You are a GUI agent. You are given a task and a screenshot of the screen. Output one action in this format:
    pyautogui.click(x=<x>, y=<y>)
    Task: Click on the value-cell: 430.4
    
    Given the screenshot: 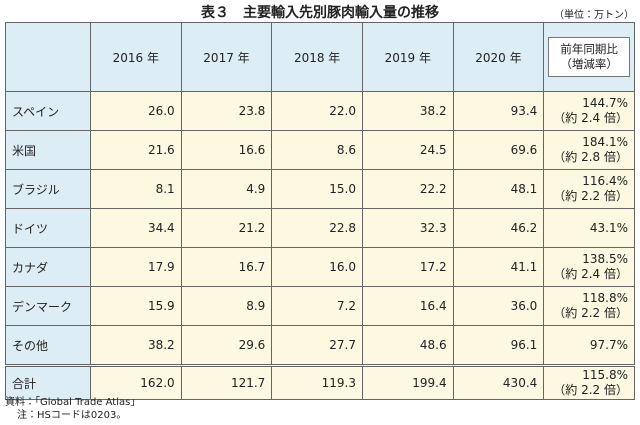 What is the action you would take?
    pyautogui.click(x=498, y=382)
    